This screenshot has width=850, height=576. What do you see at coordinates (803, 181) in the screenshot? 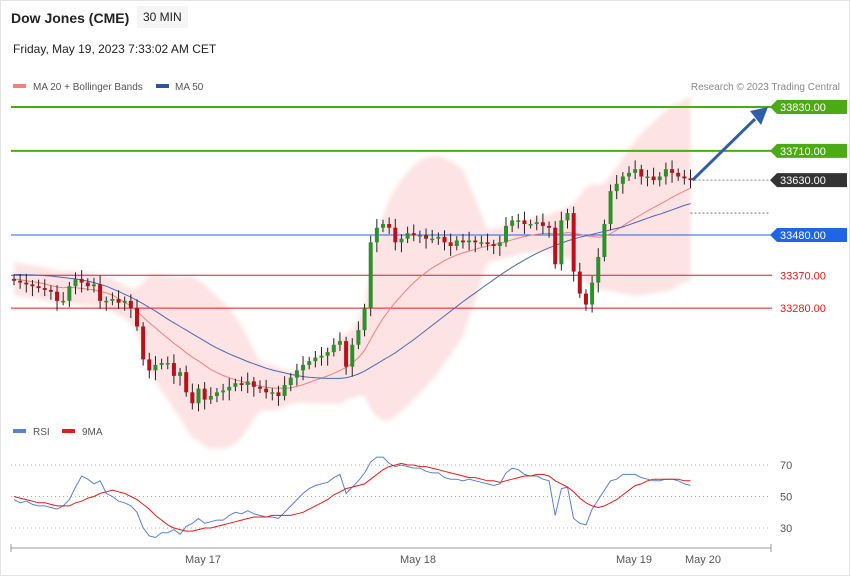
I see `level-33630-label: 33630.00` at bounding box center [803, 181].